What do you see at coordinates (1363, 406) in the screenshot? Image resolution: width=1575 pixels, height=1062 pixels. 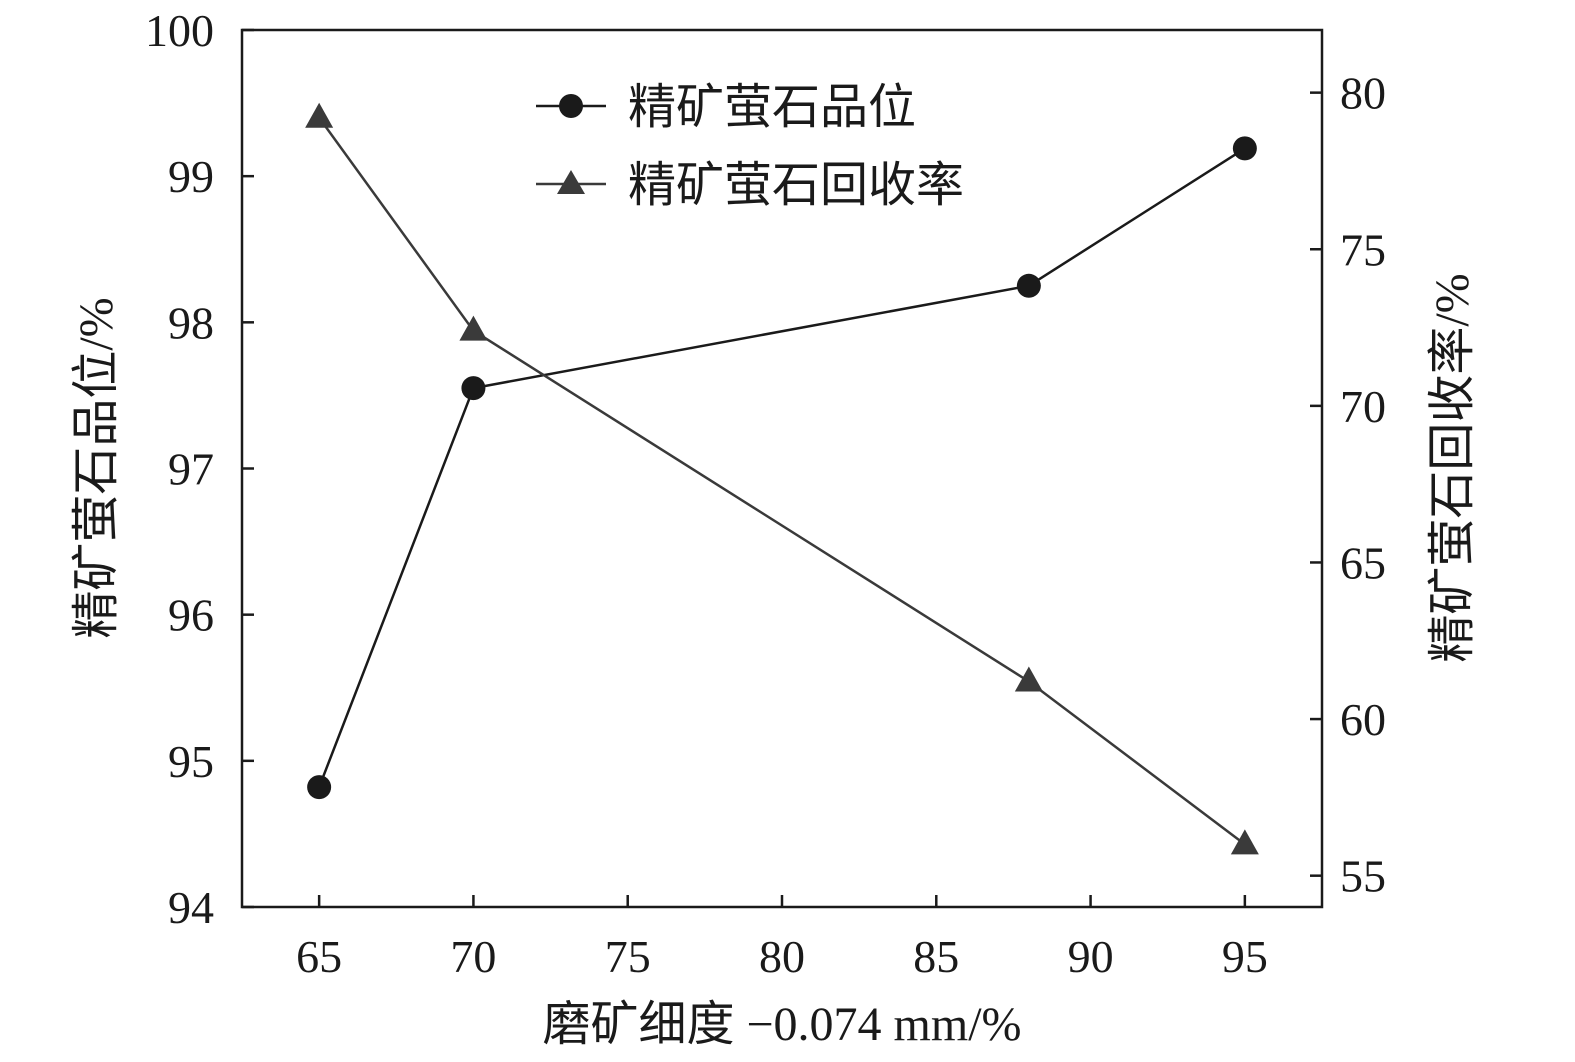 I see `right-y-tick-label: 70` at bounding box center [1363, 406].